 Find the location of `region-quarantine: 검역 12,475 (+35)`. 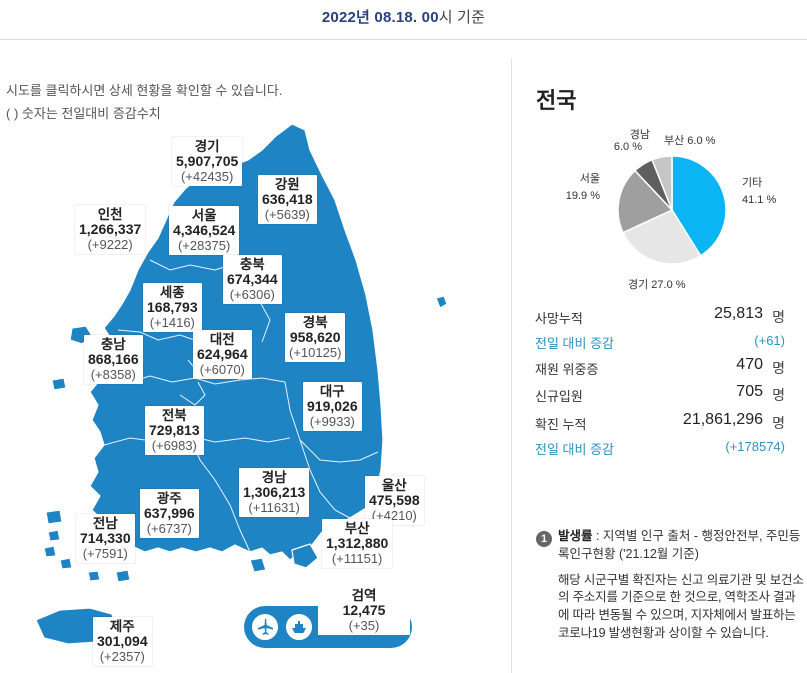

region-quarantine: 검역 12,475 (+35) is located at coordinates (364, 611).